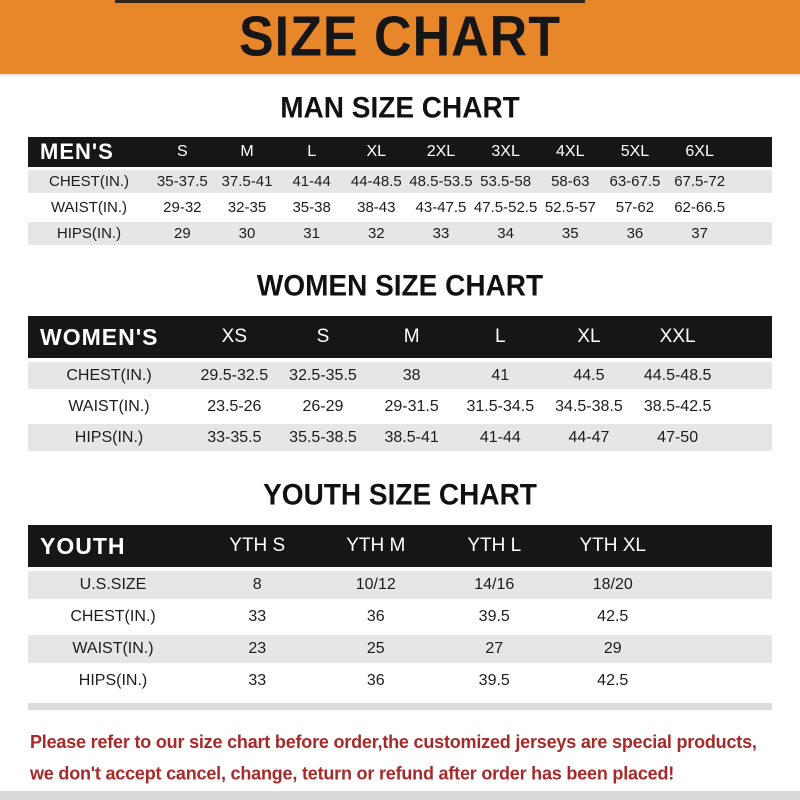 Image resolution: width=800 pixels, height=800 pixels. What do you see at coordinates (505, 233) in the screenshot?
I see `size-value-cell: 34` at bounding box center [505, 233].